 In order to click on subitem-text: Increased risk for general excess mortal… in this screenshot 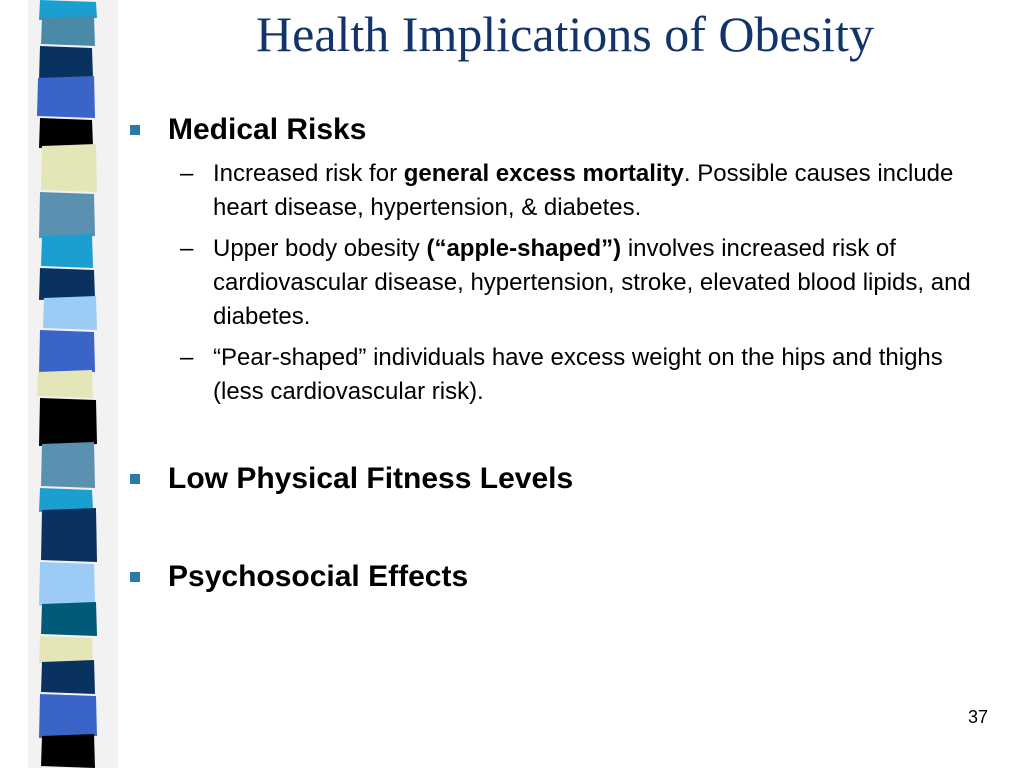, I will do `click(583, 190)`.